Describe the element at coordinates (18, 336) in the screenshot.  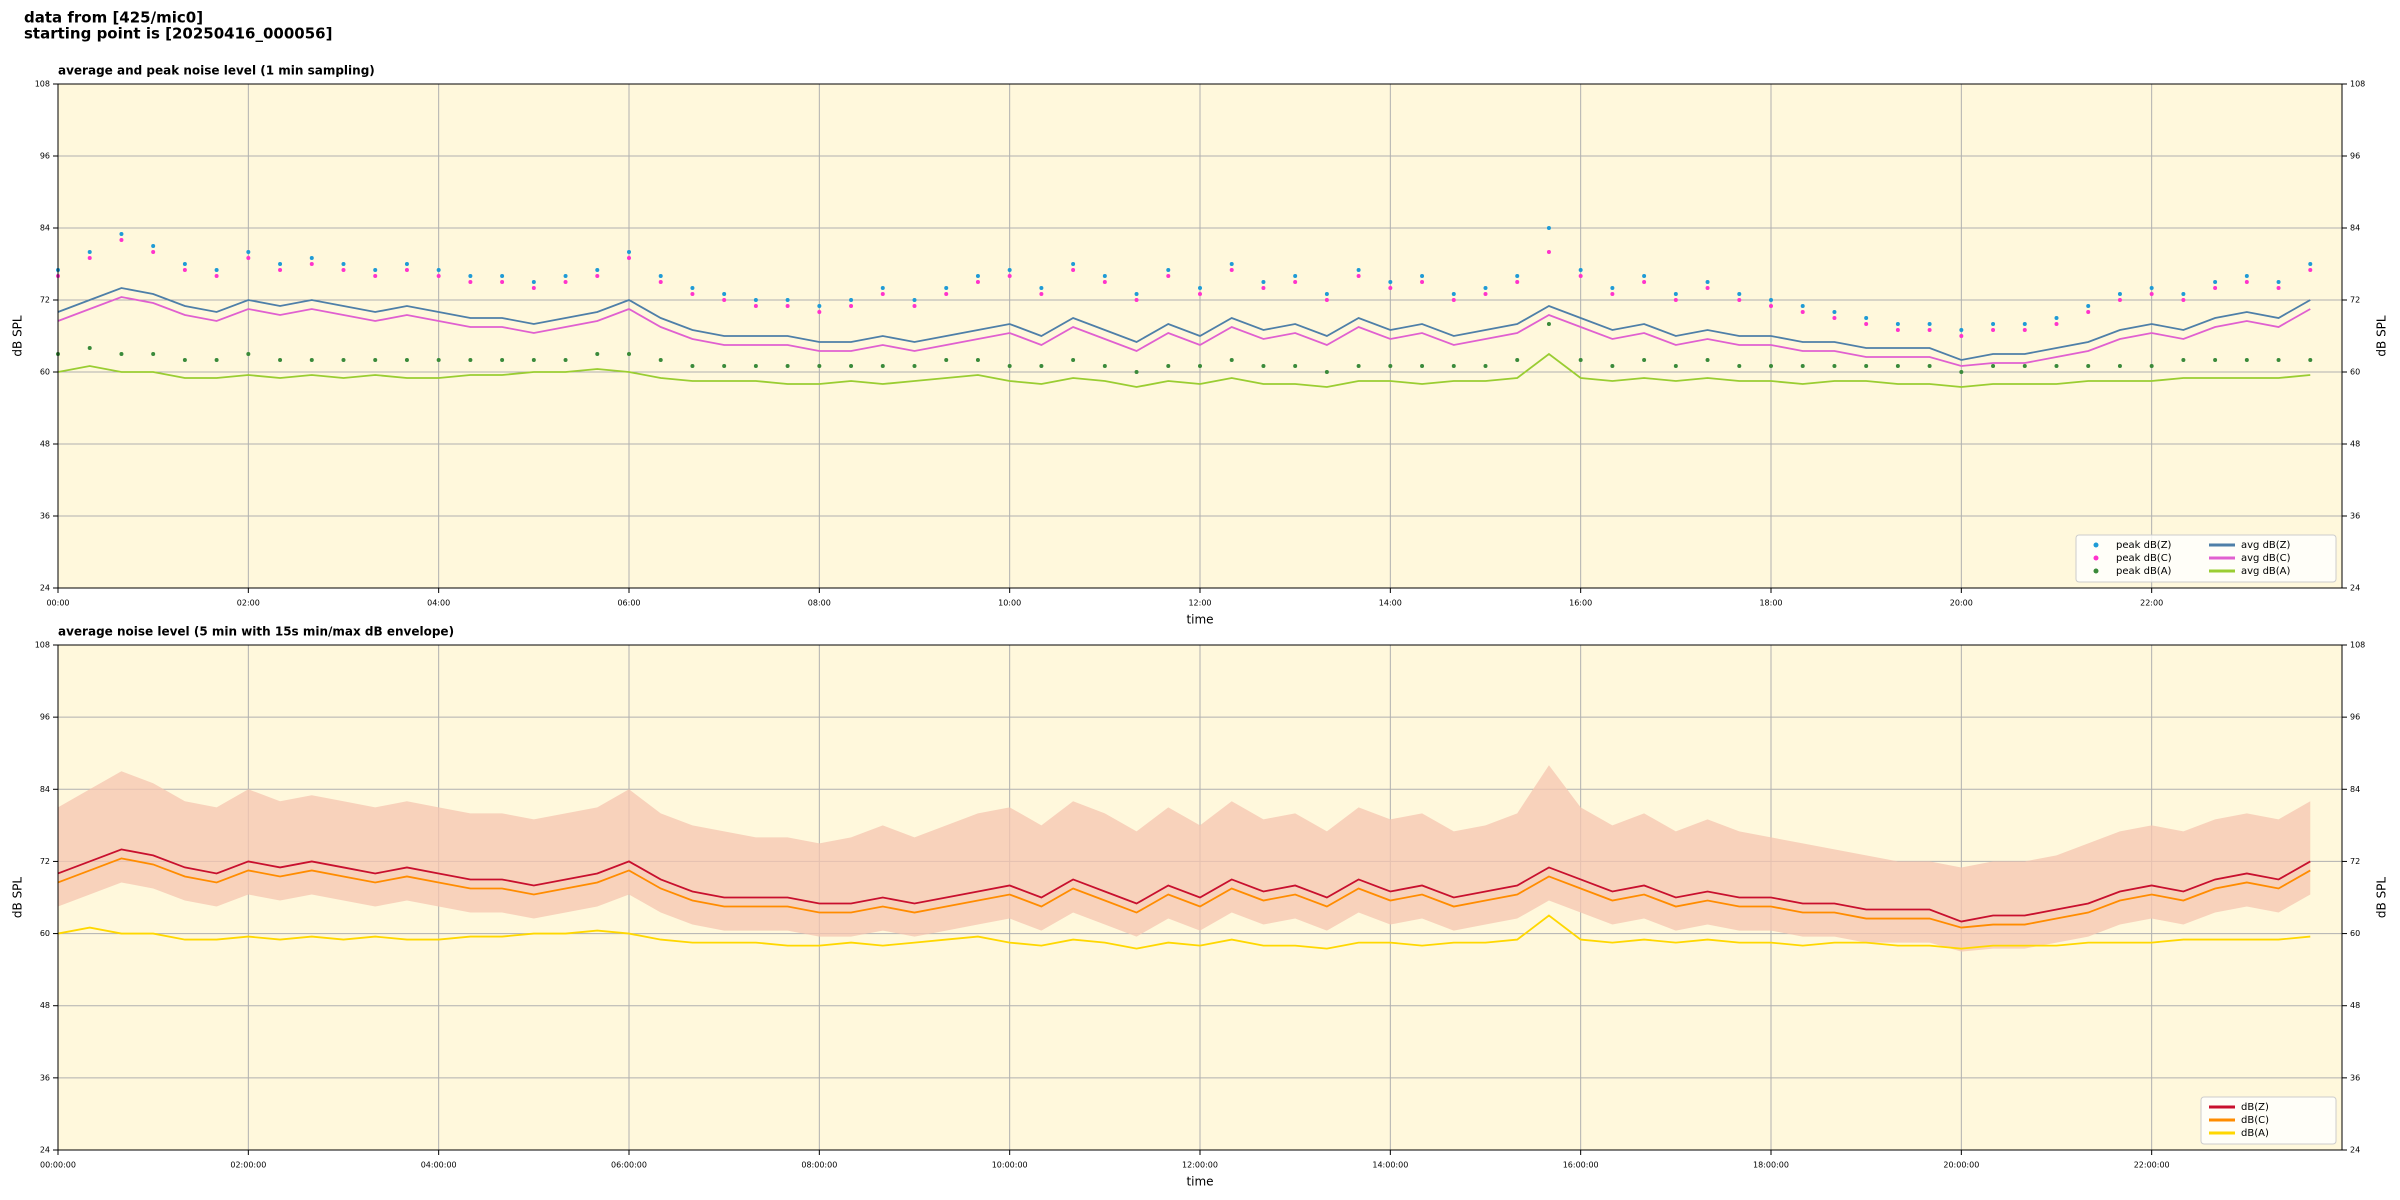
I see `y-axis-label: dB SPL` at that location.